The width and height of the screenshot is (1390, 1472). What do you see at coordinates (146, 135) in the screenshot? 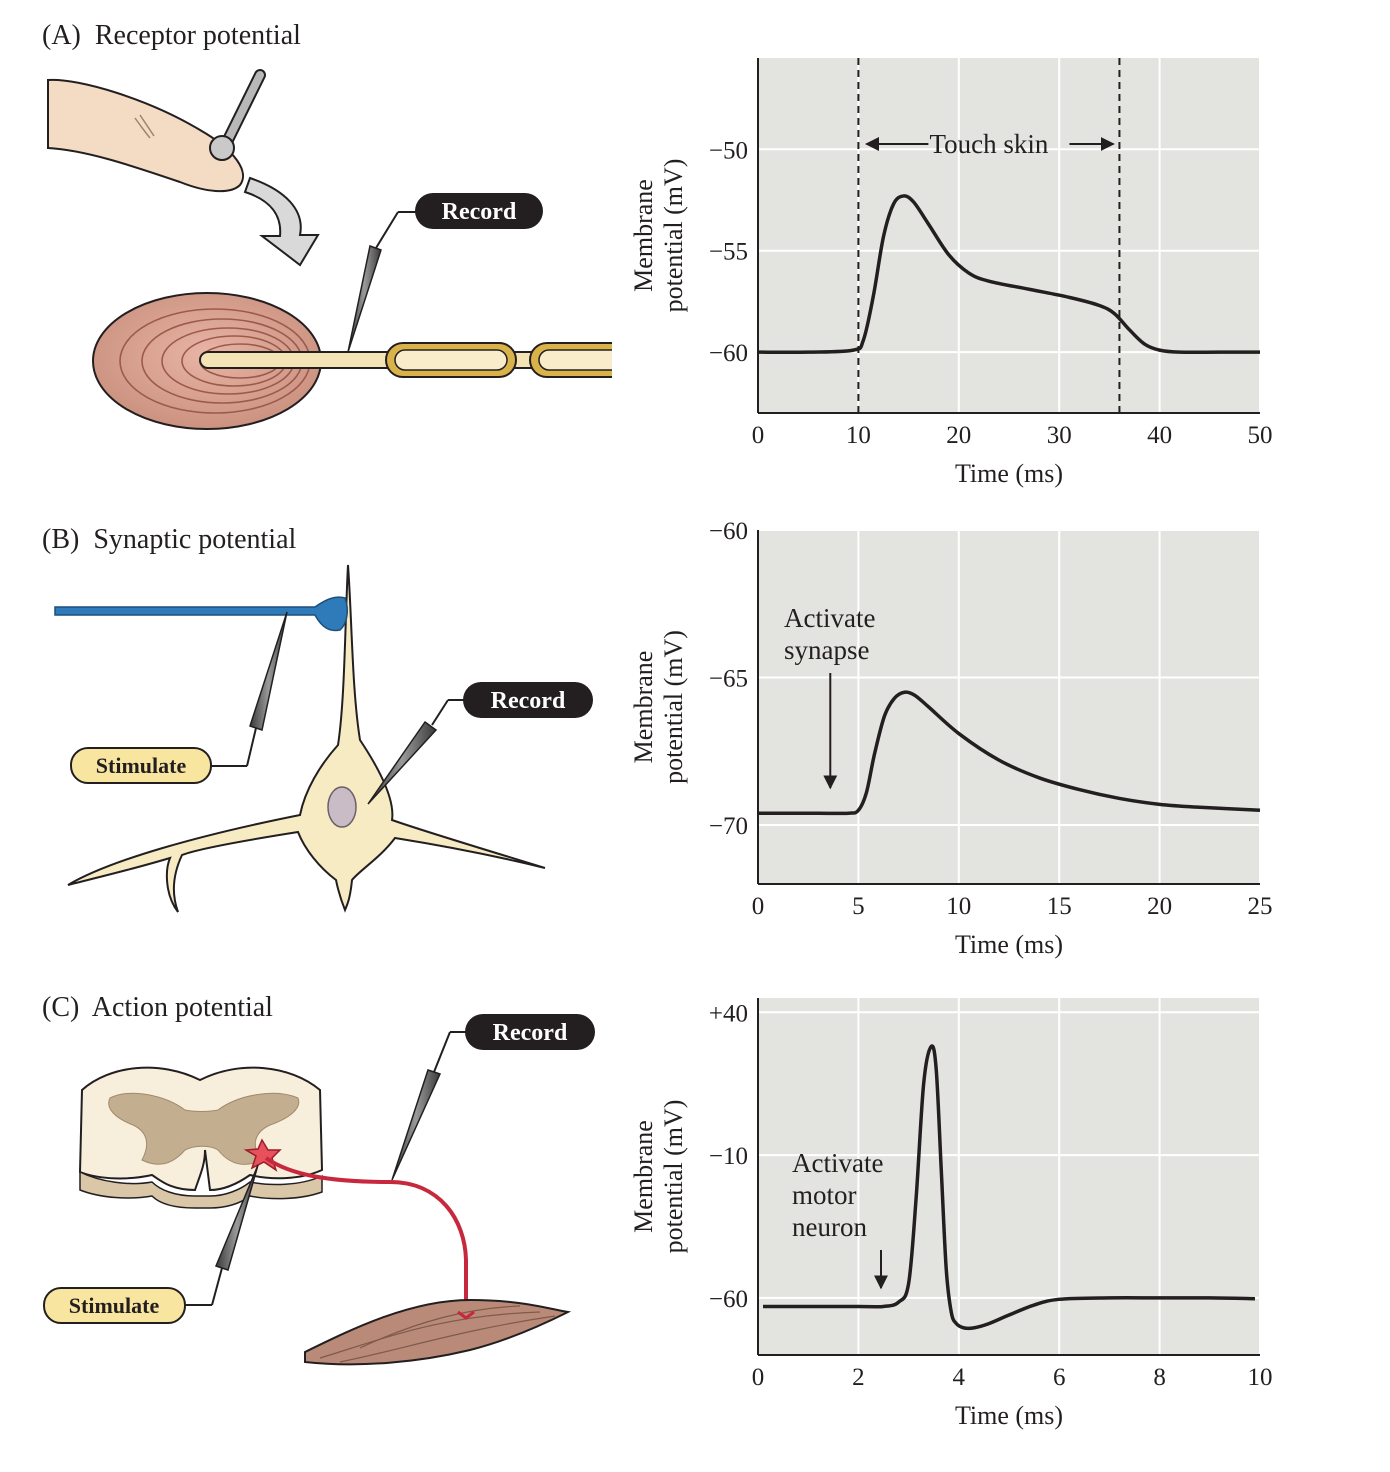
I see `finger-illustration` at bounding box center [146, 135].